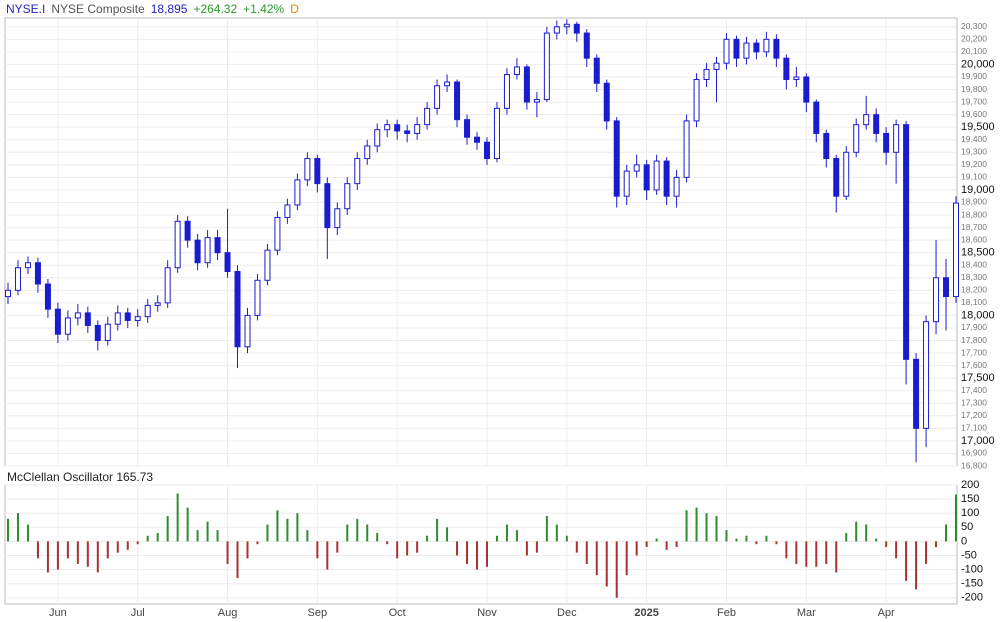 This screenshot has height=622, width=1000. Describe the element at coordinates (974, 290) in the screenshot. I see `y-tick-label: 18,200` at that location.